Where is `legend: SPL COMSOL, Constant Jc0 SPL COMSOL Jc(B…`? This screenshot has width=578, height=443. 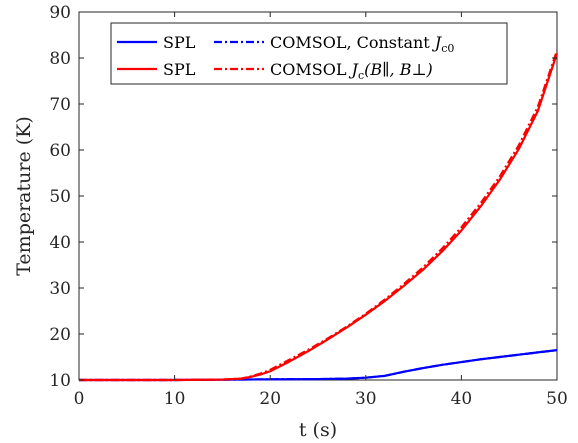 legend: SPL COMSOL, Constant Jc0 SPL COMSOL Jc(B… is located at coordinates (309, 53).